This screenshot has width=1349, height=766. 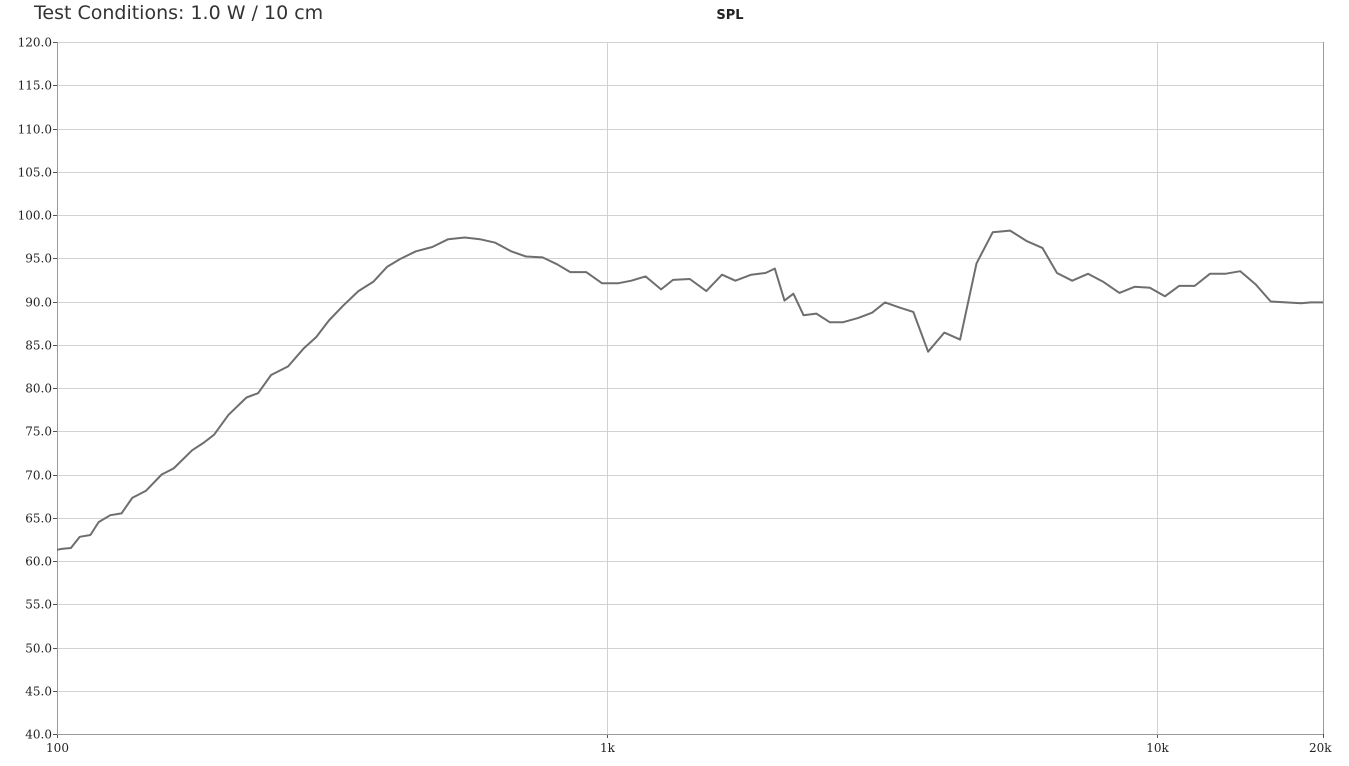 I want to click on y-tick-label: 55.0, so click(x=38, y=605).